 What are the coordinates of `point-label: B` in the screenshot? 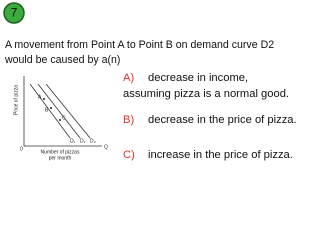 It's located at (47, 110).